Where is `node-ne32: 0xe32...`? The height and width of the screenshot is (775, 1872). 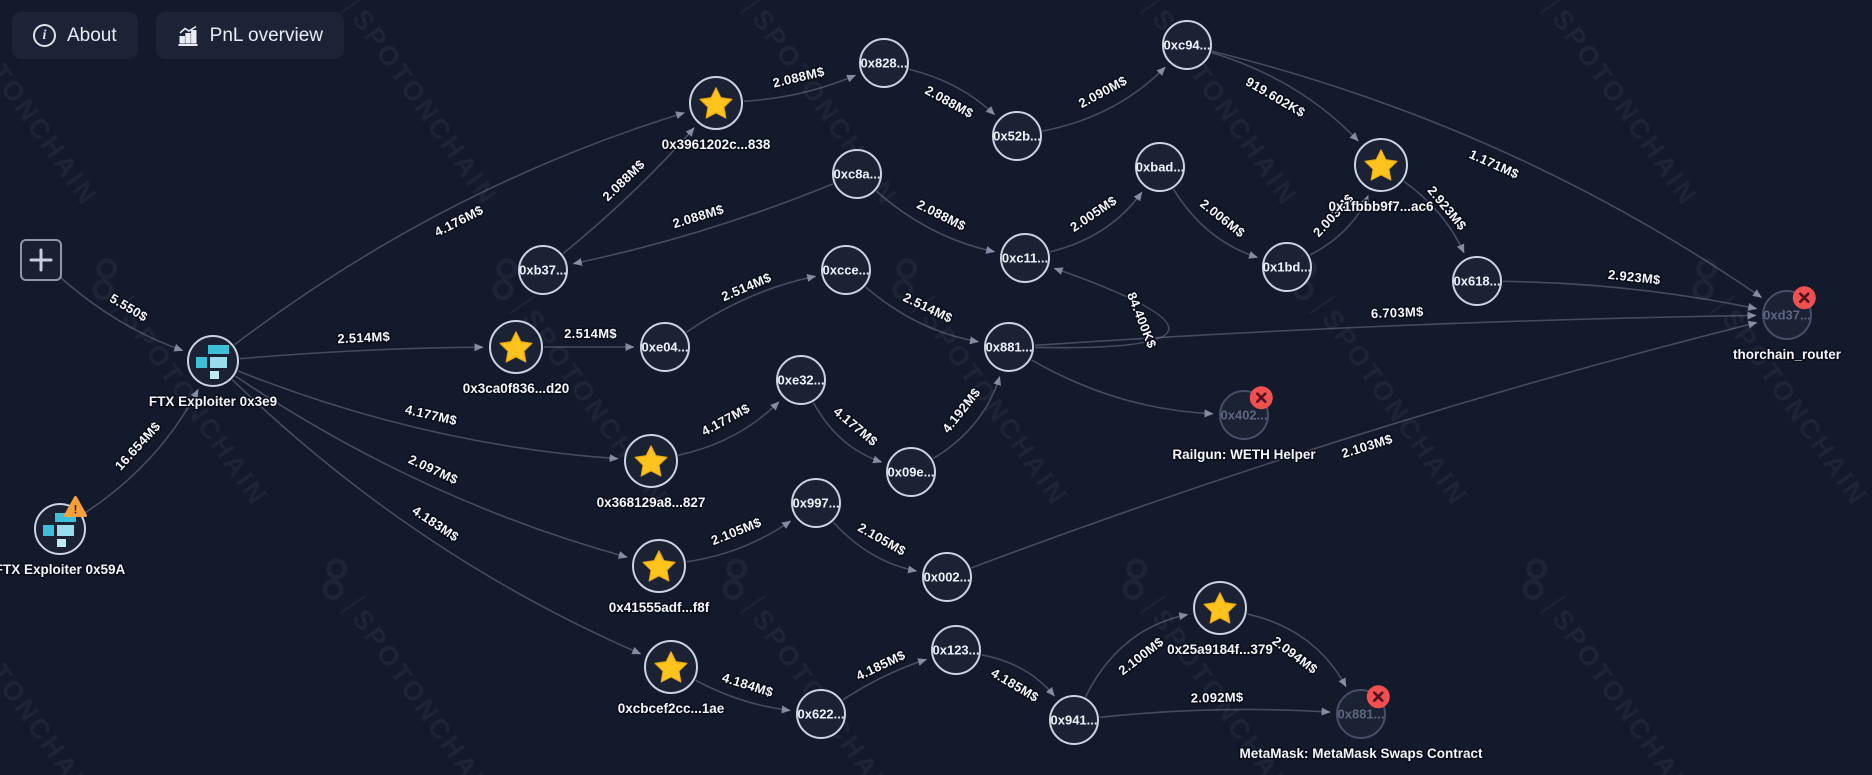
node-ne32: 0xe32... is located at coordinates (801, 380).